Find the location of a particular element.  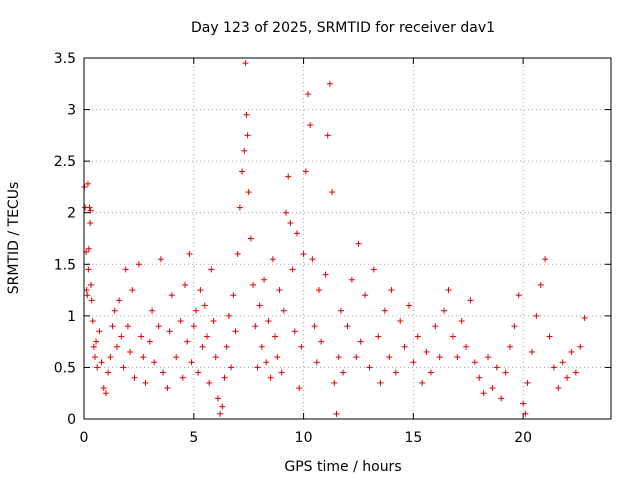

x-tick-label: 15 is located at coordinates (413, 438).